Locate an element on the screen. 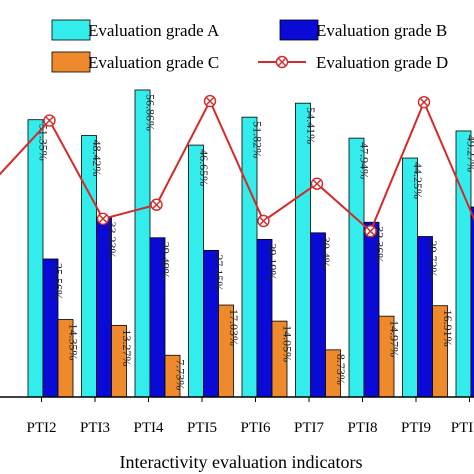 This screenshot has width=474, height=474. bar-a-pti2 is located at coordinates (35, 258).